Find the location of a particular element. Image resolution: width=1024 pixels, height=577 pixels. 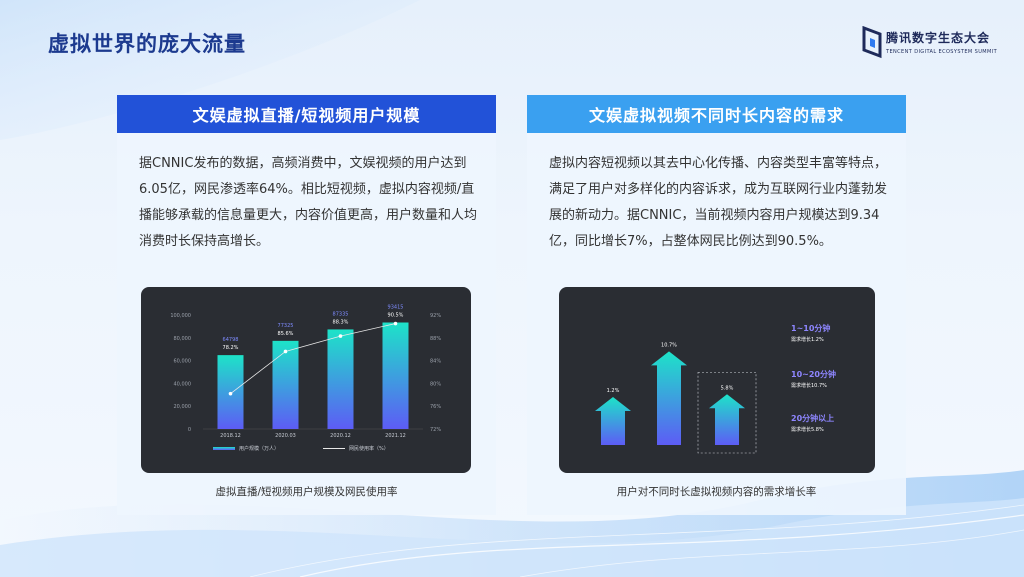

right-axis-tick: 88% is located at coordinates (435, 339).